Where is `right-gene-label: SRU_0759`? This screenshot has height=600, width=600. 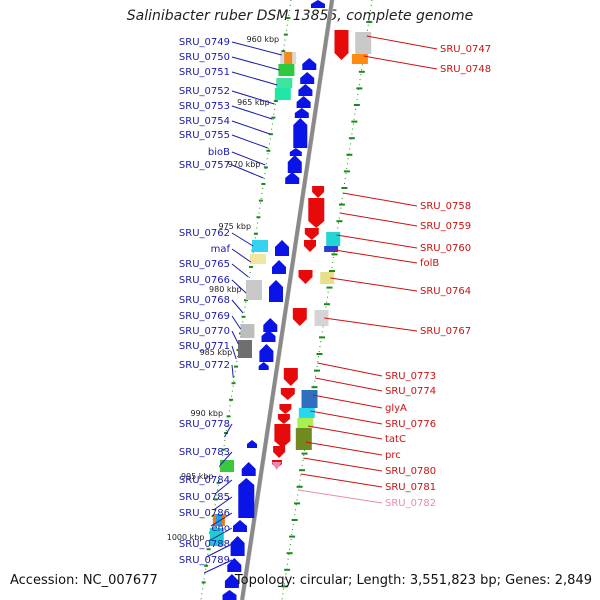 right-gene-label: SRU_0759 is located at coordinates (445, 226).